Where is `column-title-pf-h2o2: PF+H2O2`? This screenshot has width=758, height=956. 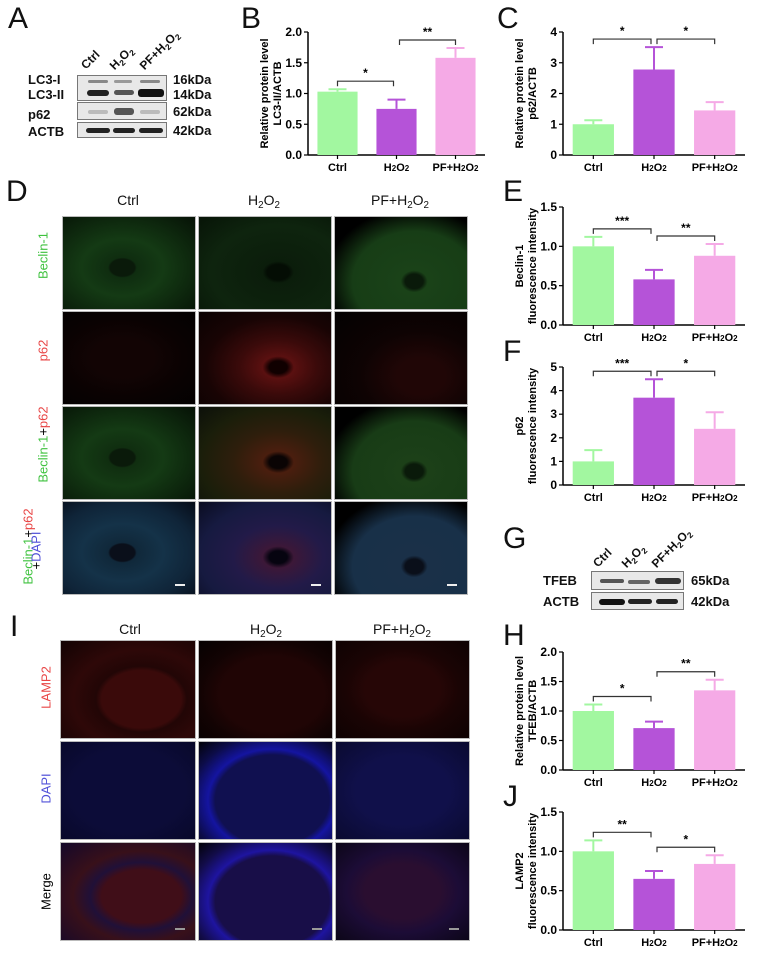
column-title-pf-h2o2: PF+H2O2 is located at coordinates (400, 201).